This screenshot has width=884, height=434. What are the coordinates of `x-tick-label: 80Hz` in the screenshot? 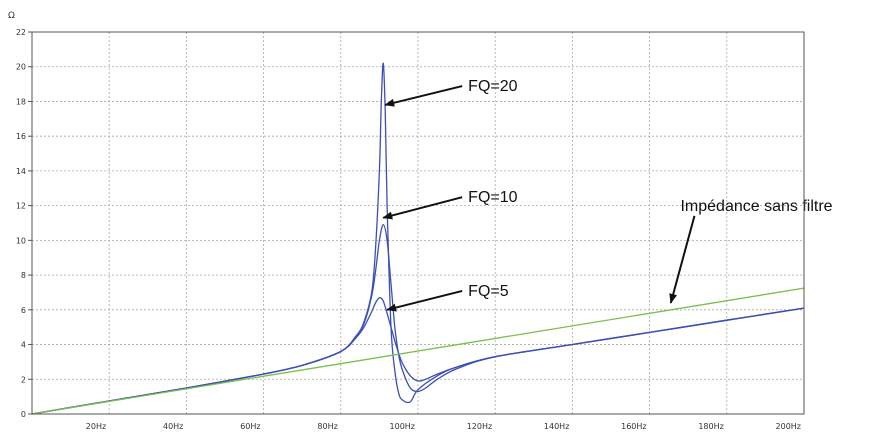 It's located at (327, 426).